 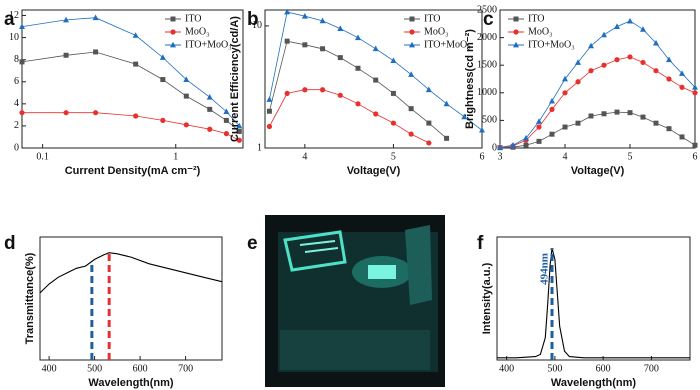 I want to click on x-tick-label: 500, so click(x=554, y=368).